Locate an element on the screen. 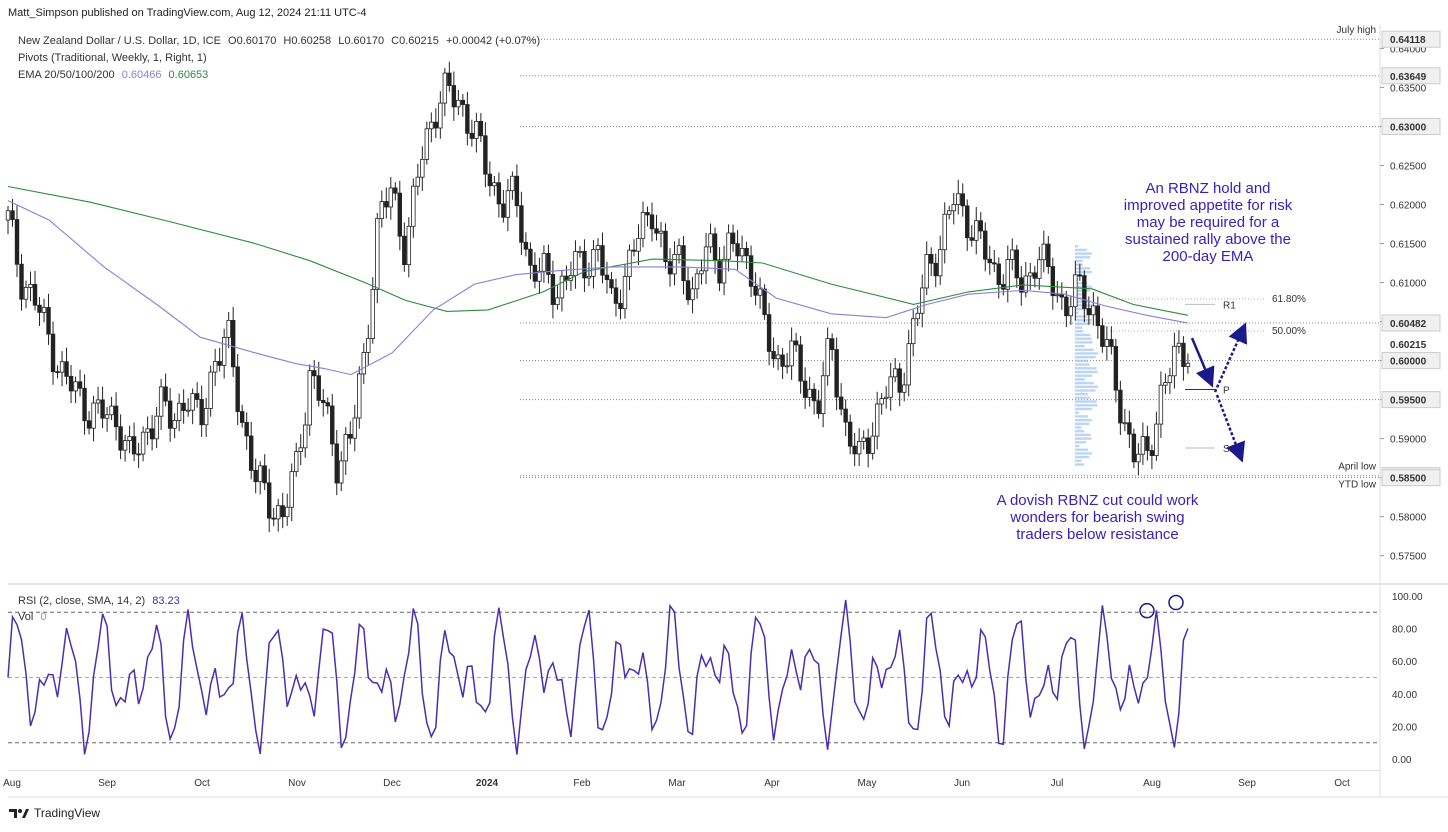  rsi-legend: RSI (2, close, SMA, 14, 2) 83.23 is located at coordinates (101, 601).